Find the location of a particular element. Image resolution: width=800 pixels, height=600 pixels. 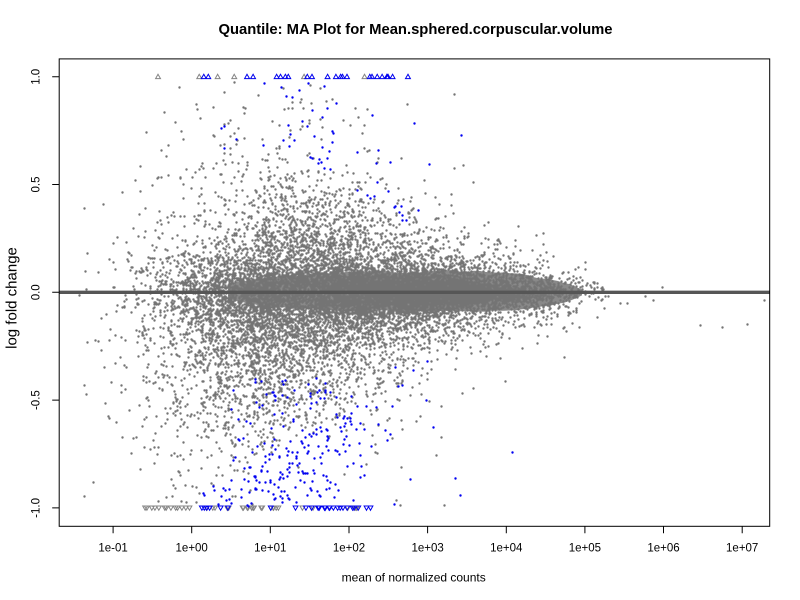

svg-text: mean of normalized counts is located at coordinates (414, 578).